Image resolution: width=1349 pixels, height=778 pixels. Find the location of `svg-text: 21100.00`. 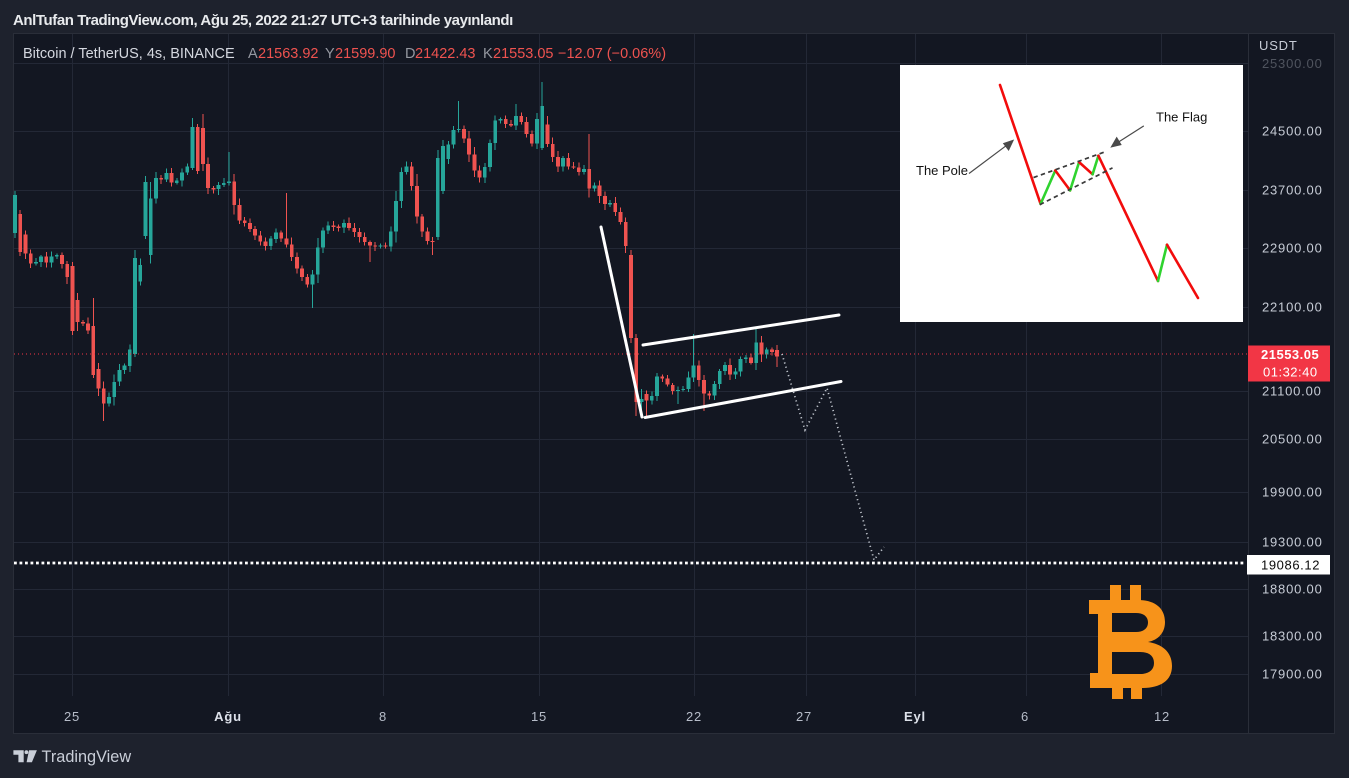

svg-text: 21100.00 is located at coordinates (1292, 391).